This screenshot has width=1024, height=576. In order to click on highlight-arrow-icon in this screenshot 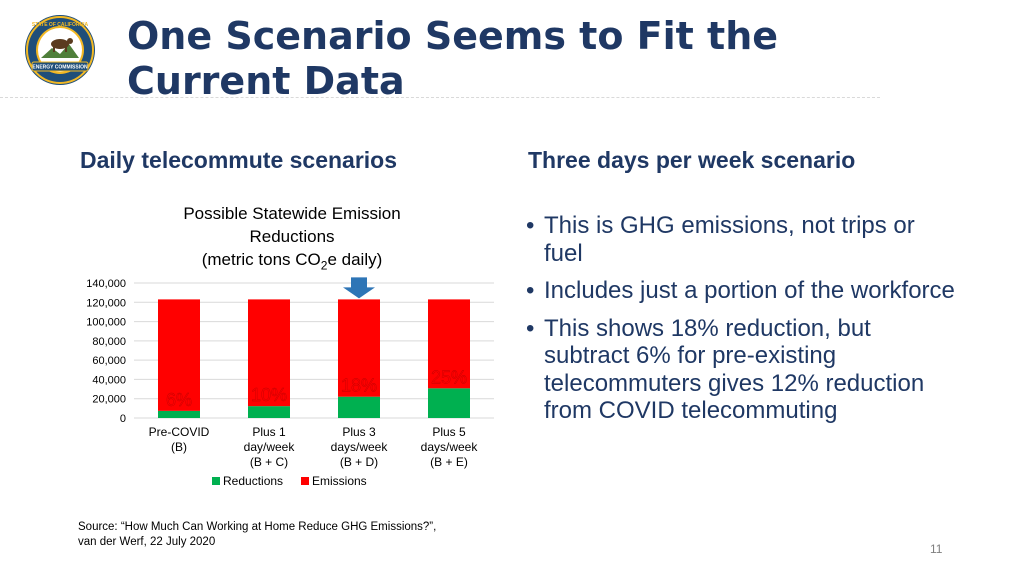, I will do `click(359, 288)`.